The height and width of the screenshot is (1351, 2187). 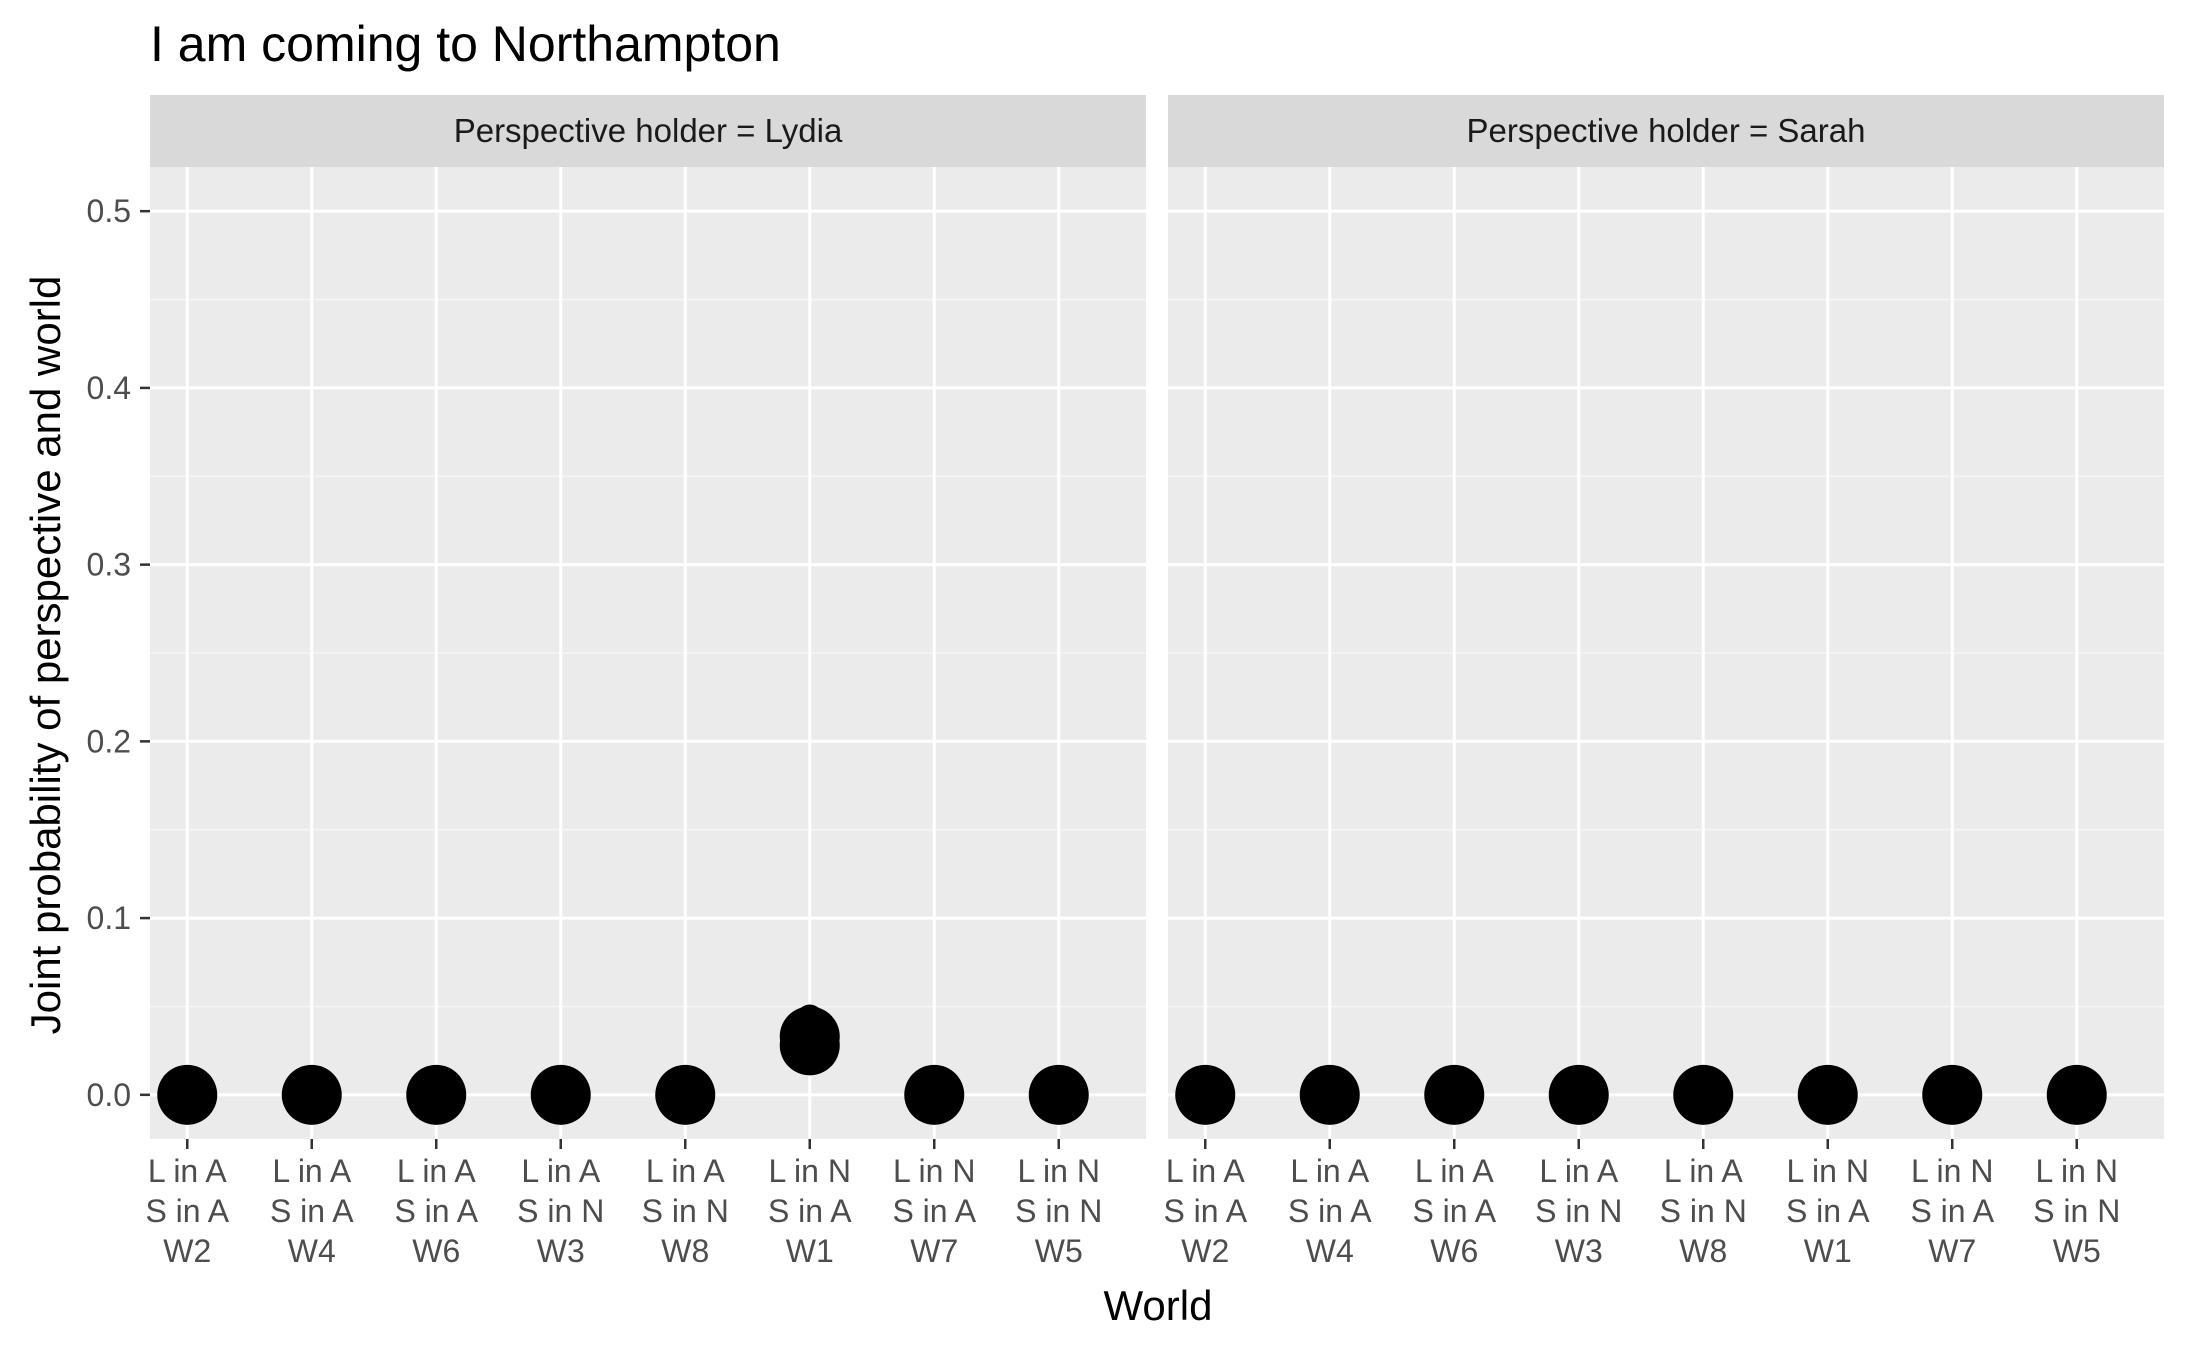 I want to click on facet-strip-label: Perspective holder = Sarah, so click(x=1666, y=130).